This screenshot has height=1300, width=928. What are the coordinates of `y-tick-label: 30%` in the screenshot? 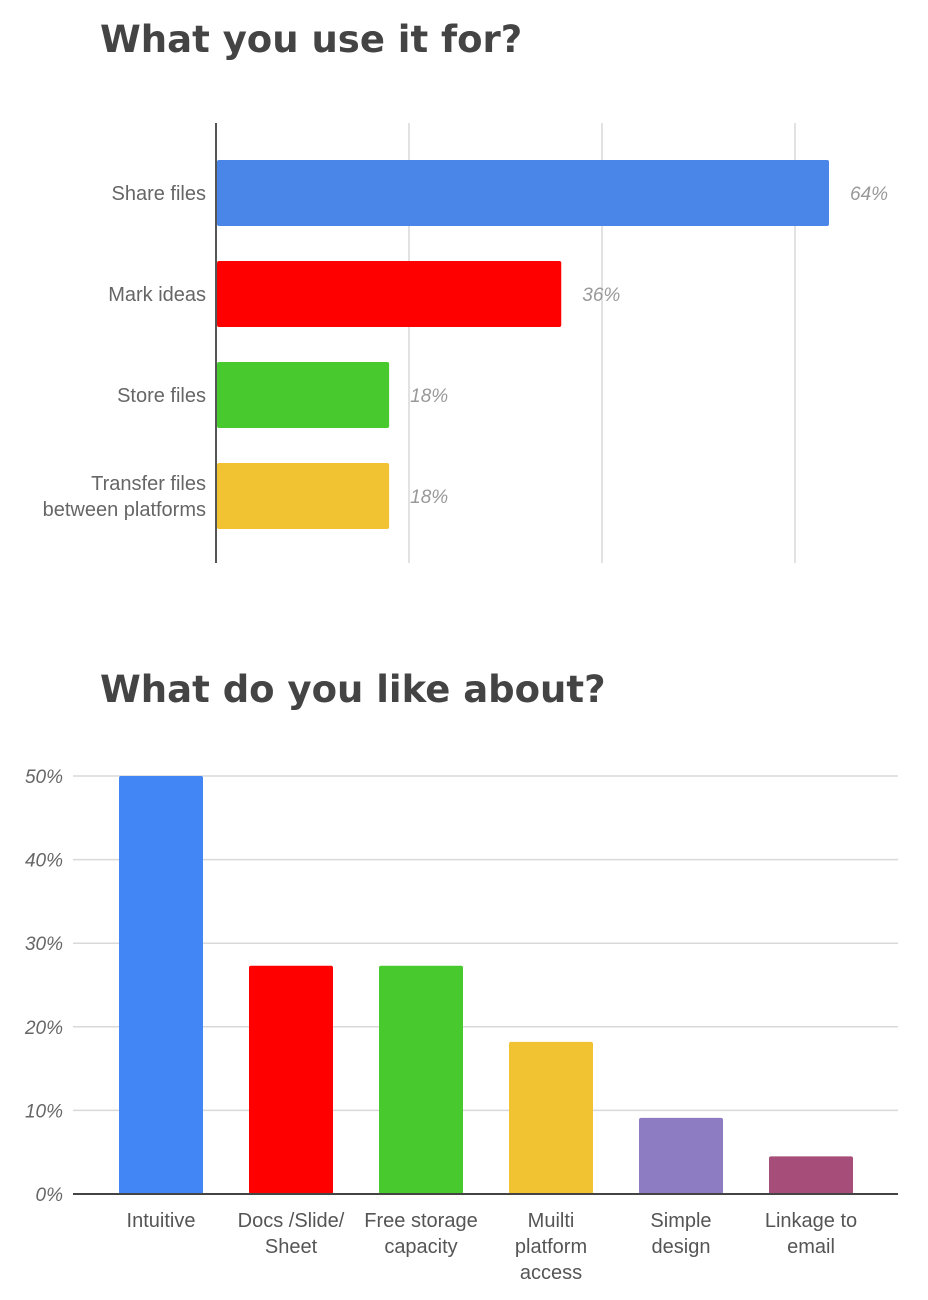 It's located at (44, 944).